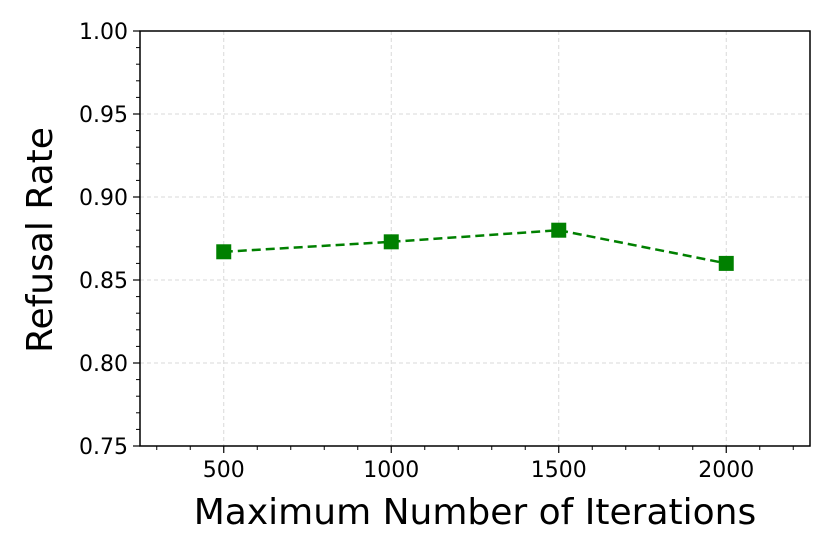 The image size is (830, 554). Describe the element at coordinates (559, 470) in the screenshot. I see `x-tick-label: 1500` at that location.